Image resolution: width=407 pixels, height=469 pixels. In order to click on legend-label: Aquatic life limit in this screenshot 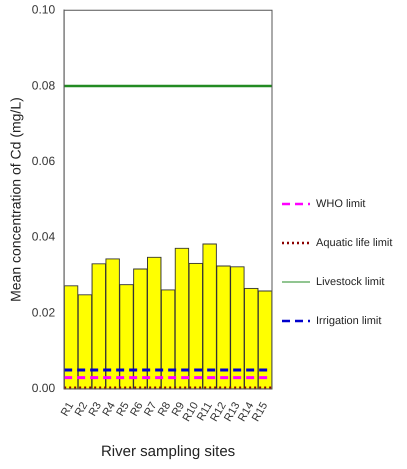, I will do `click(354, 243)`.